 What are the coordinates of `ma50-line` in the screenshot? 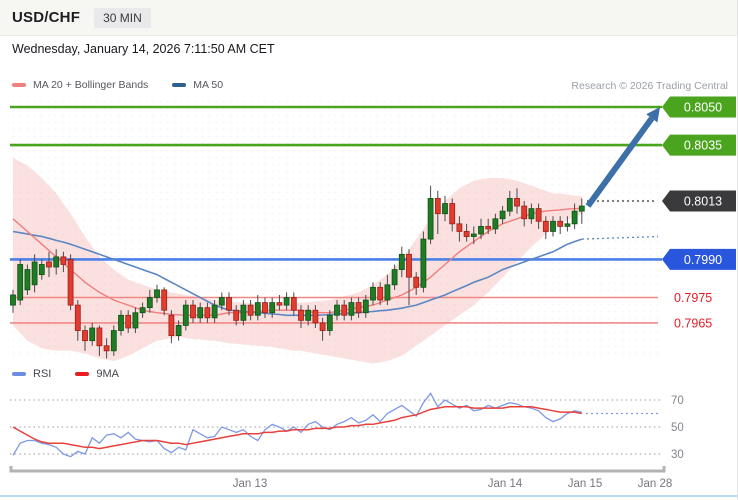 It's located at (297, 273).